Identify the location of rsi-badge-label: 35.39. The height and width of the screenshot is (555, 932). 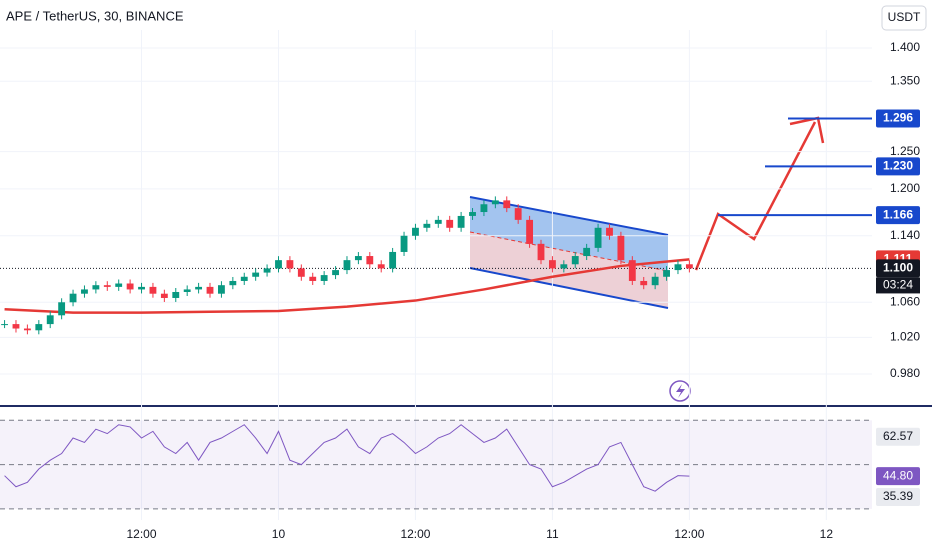
(898, 496).